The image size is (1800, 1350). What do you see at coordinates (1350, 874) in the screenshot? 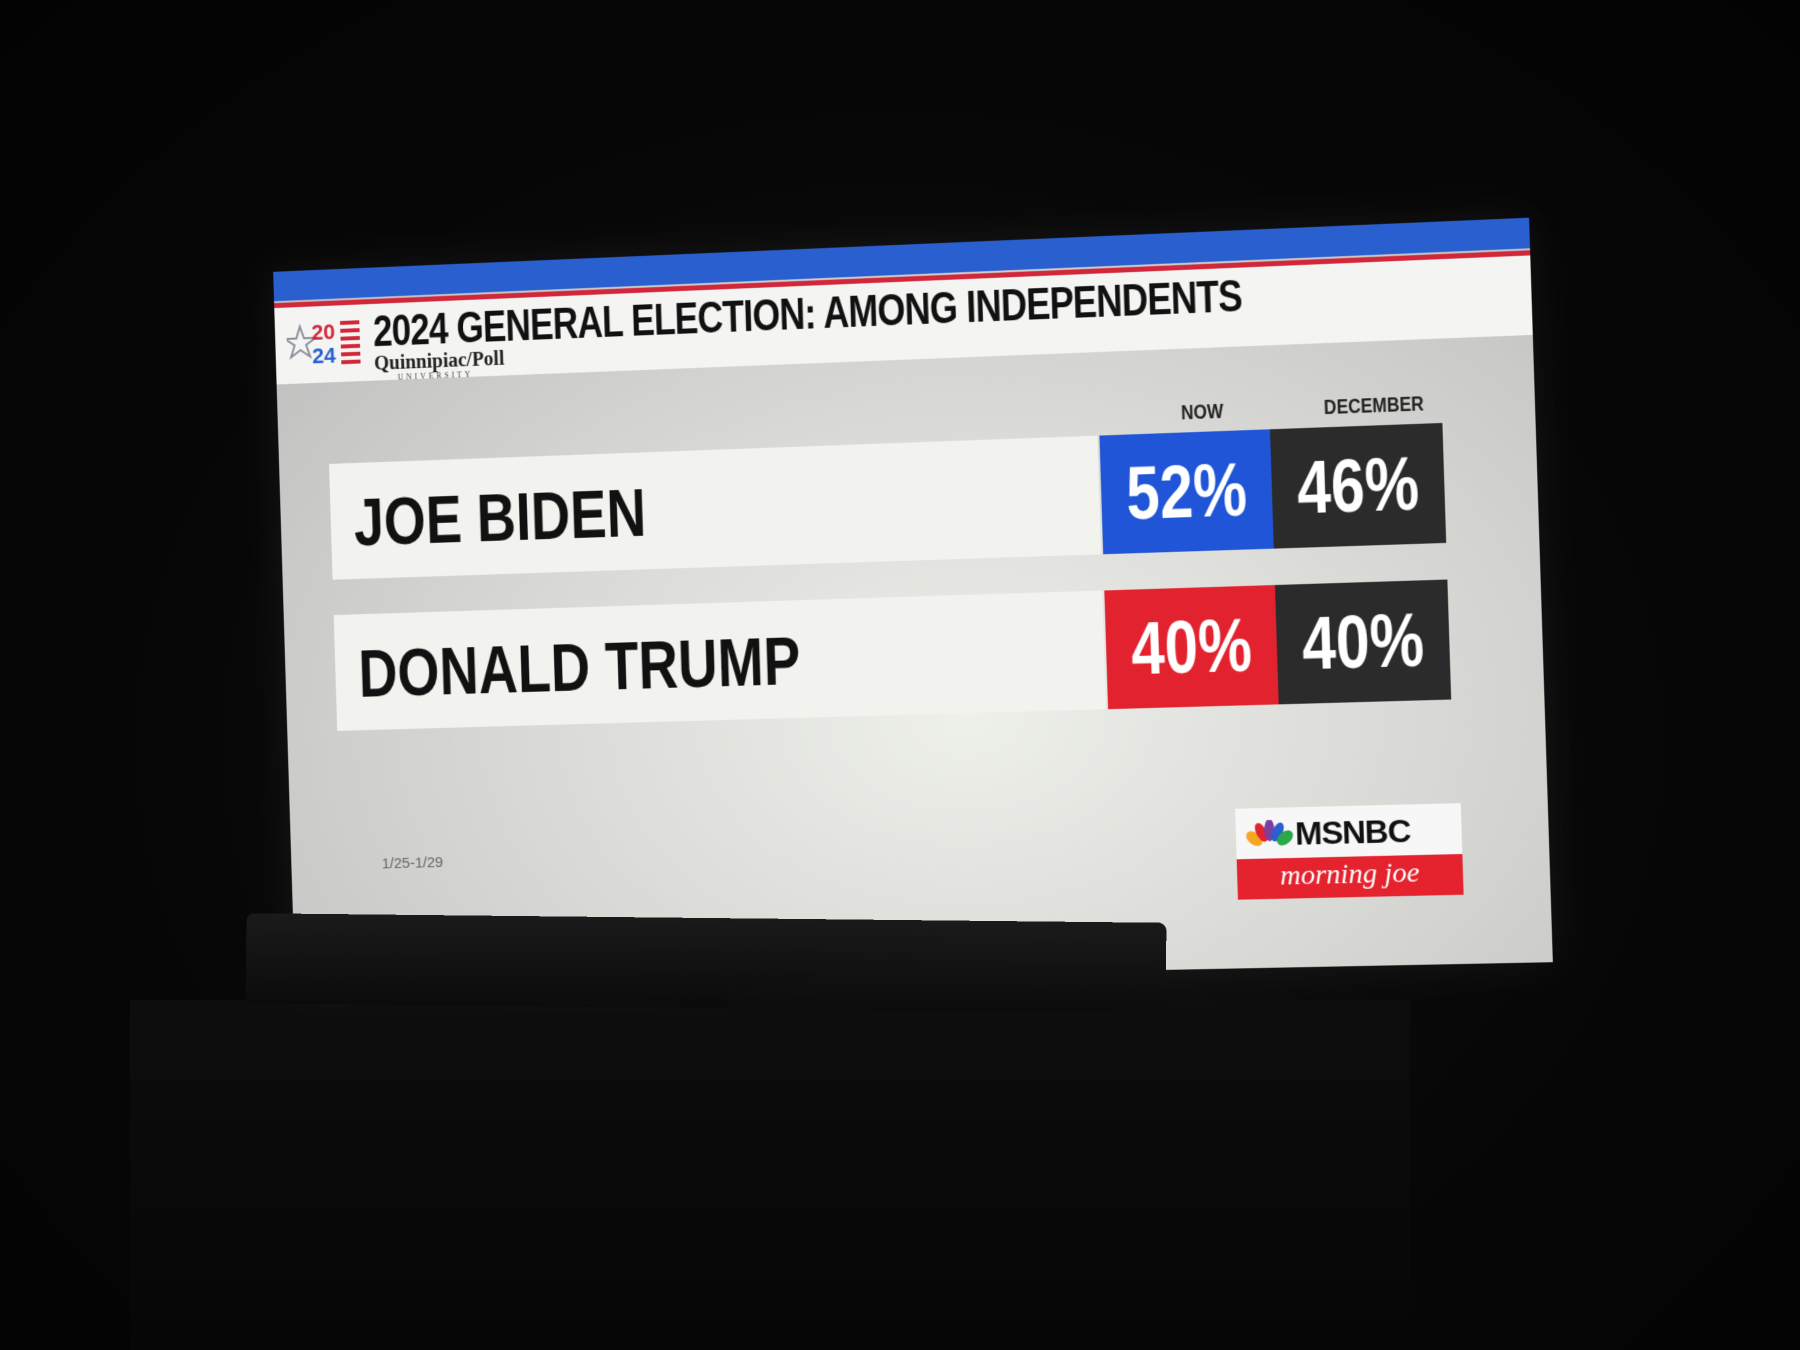
I see `show-name: morning joe` at bounding box center [1350, 874].